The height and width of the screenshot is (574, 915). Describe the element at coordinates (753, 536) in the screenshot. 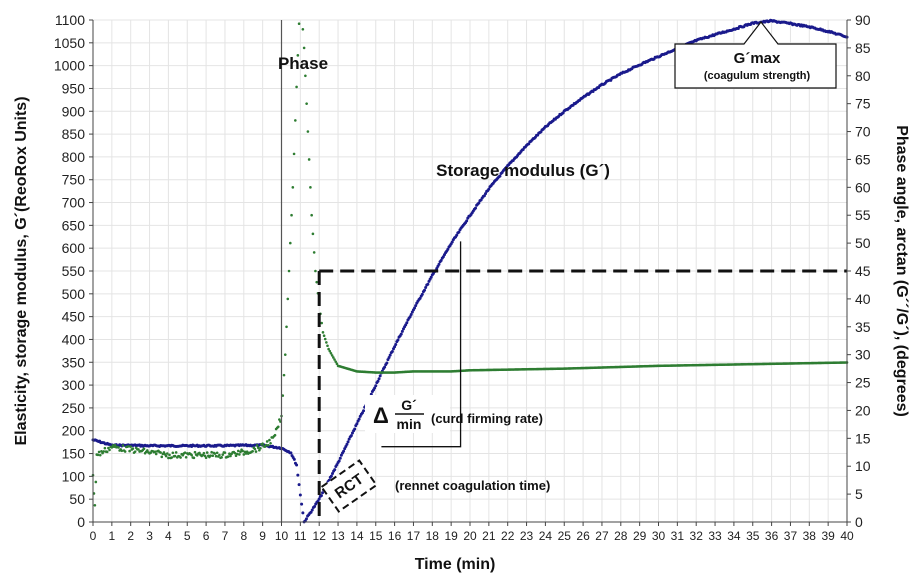

I see `x-tick-label: 35` at that location.